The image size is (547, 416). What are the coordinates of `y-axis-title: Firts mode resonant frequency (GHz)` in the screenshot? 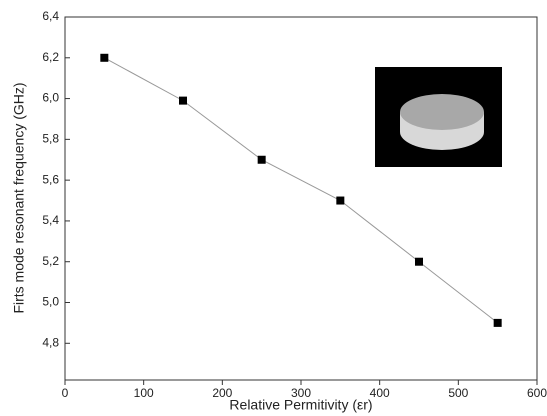 It's located at (19, 197).